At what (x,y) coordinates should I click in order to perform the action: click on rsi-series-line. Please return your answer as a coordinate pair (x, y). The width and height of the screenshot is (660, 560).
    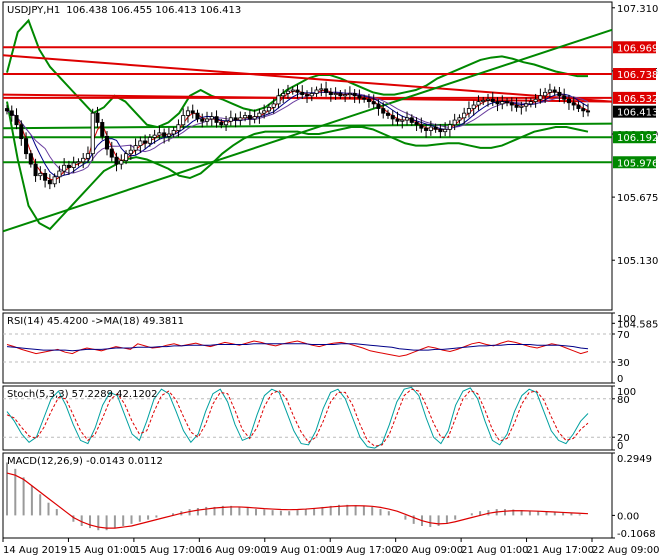
    Looking at the image, I should click on (297, 347).